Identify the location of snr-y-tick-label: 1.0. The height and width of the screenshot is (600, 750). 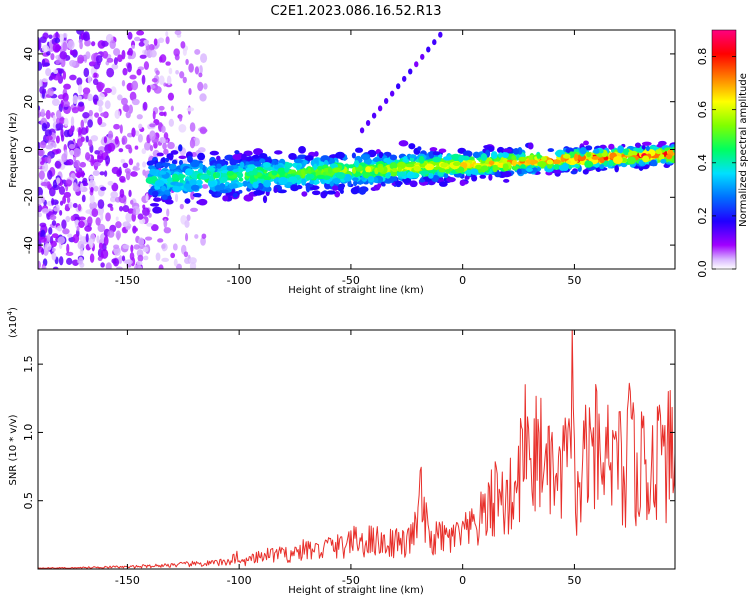
(28, 433).